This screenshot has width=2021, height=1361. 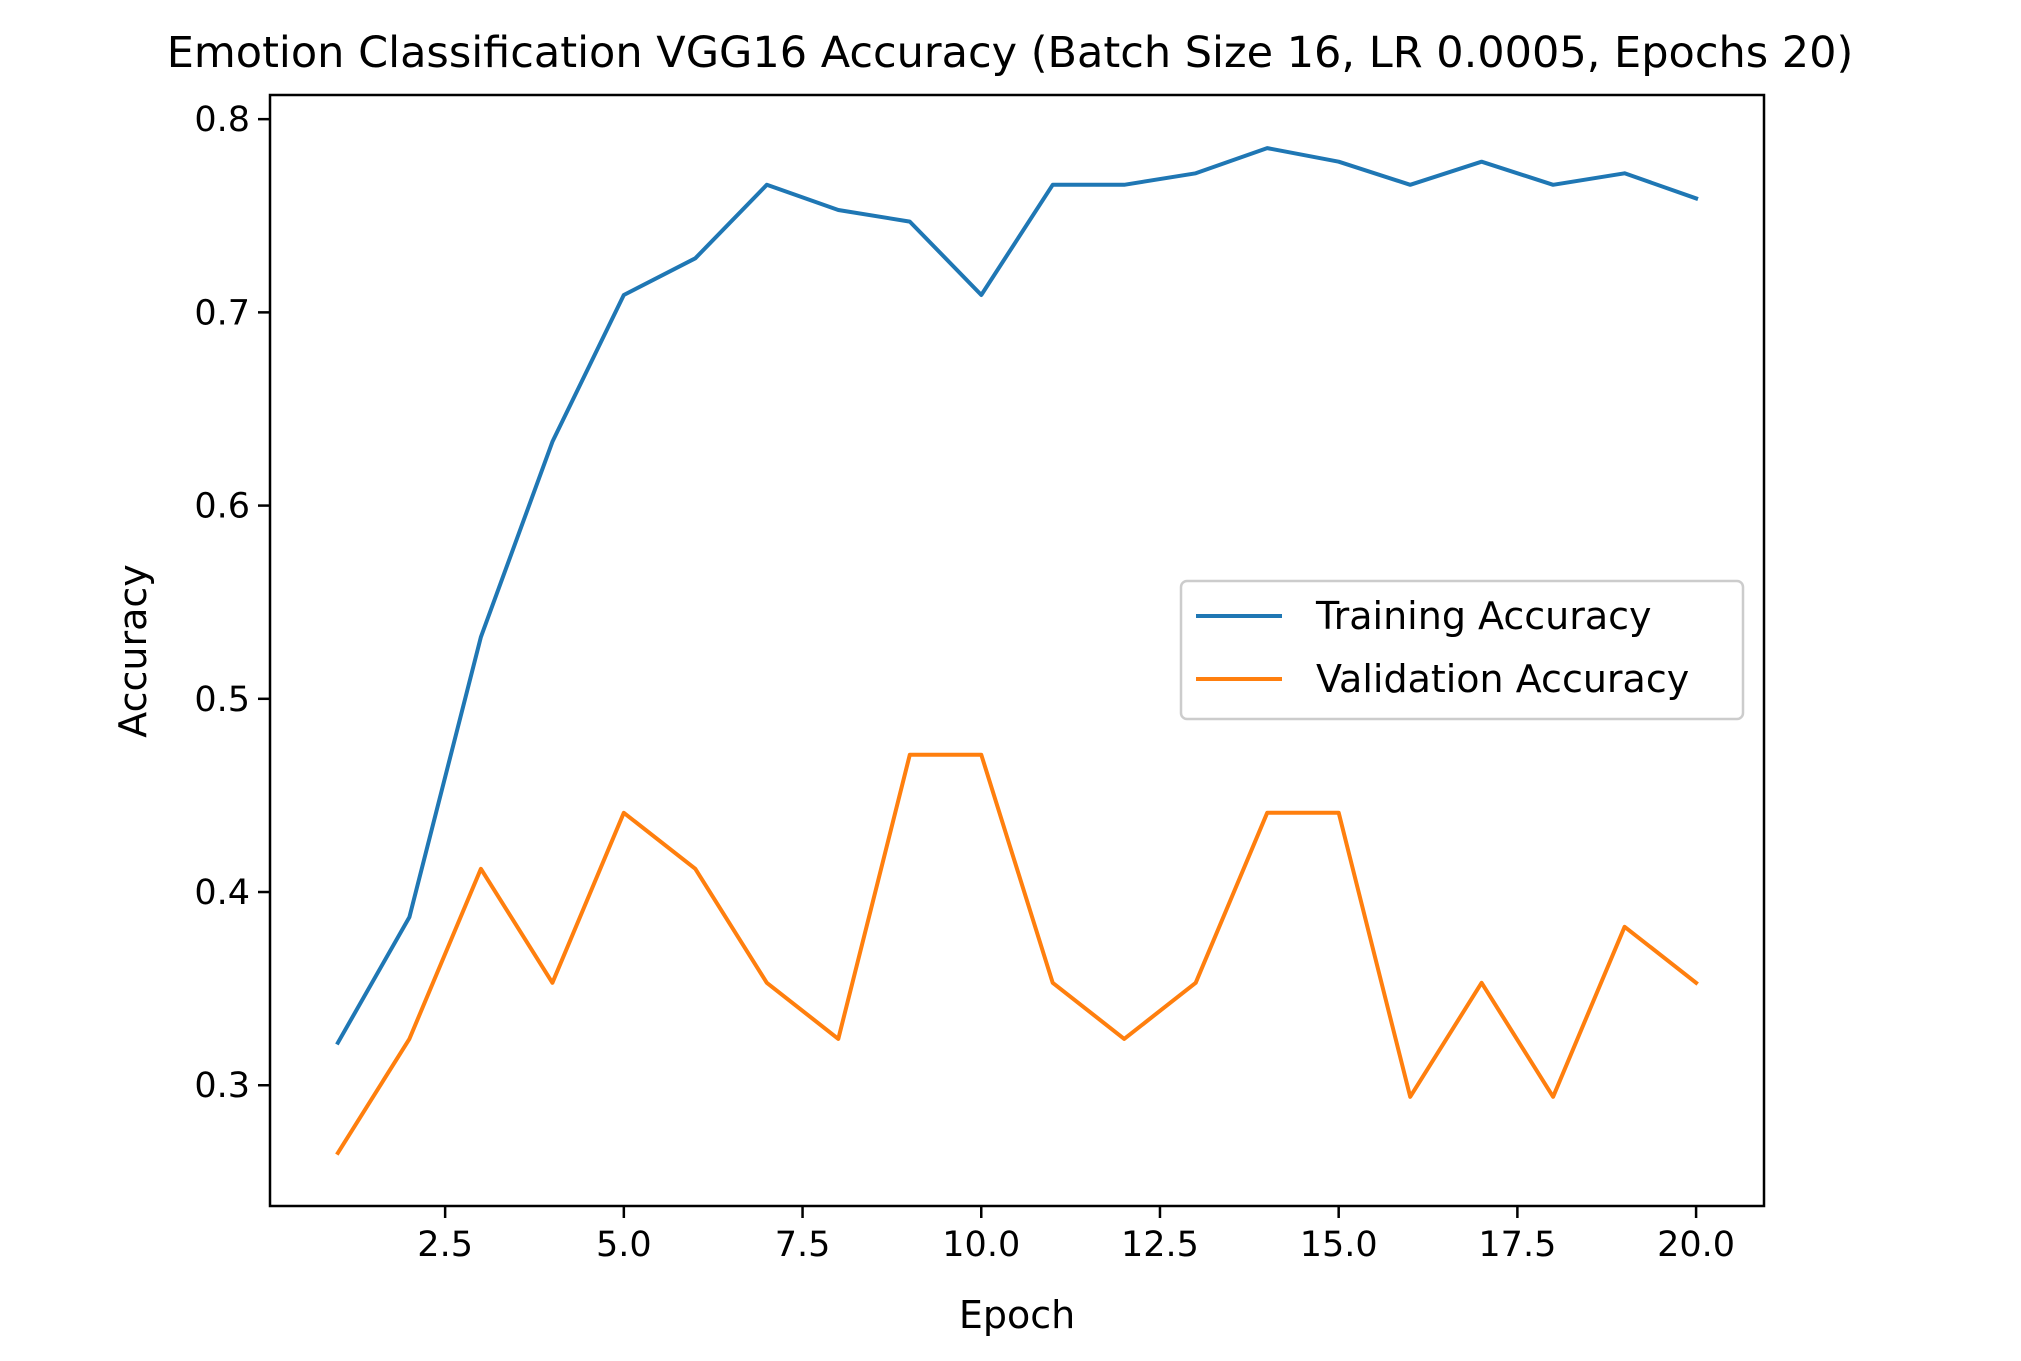 I want to click on y-axis-label: Accuracy, so click(x=133, y=651).